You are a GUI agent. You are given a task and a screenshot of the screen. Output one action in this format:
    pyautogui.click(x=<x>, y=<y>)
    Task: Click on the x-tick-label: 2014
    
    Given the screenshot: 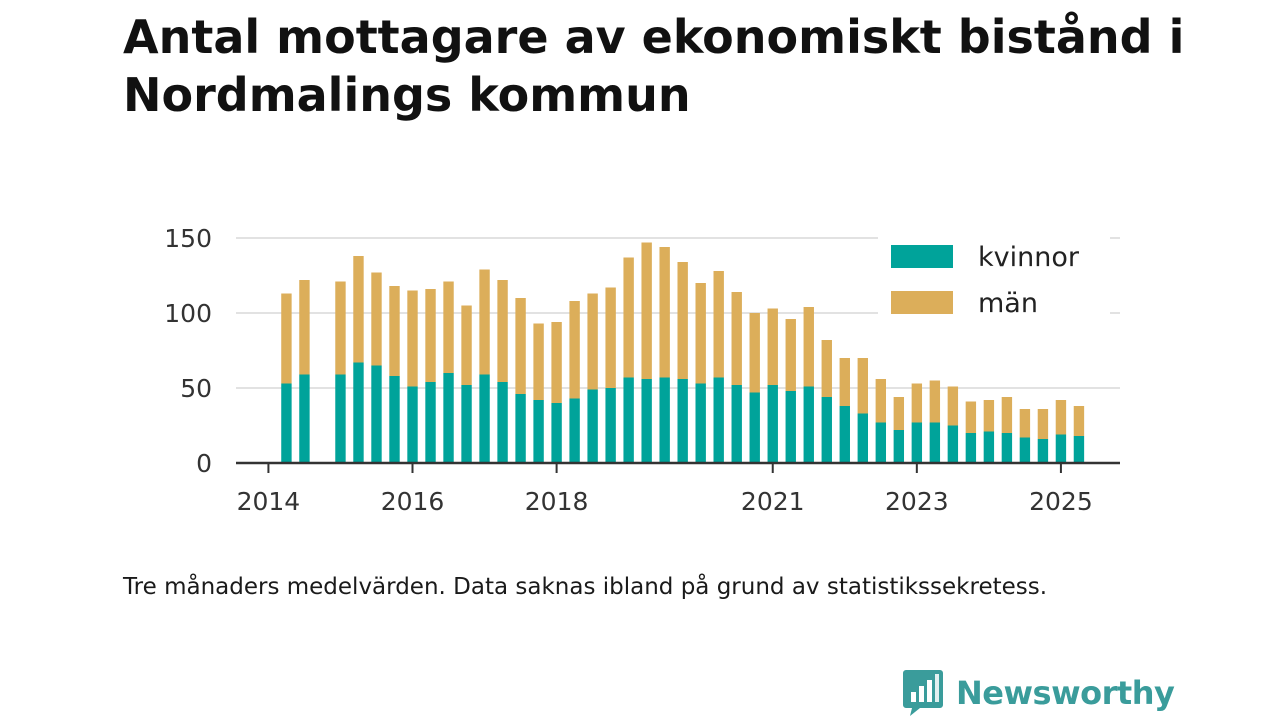 What is the action you would take?
    pyautogui.click(x=269, y=501)
    